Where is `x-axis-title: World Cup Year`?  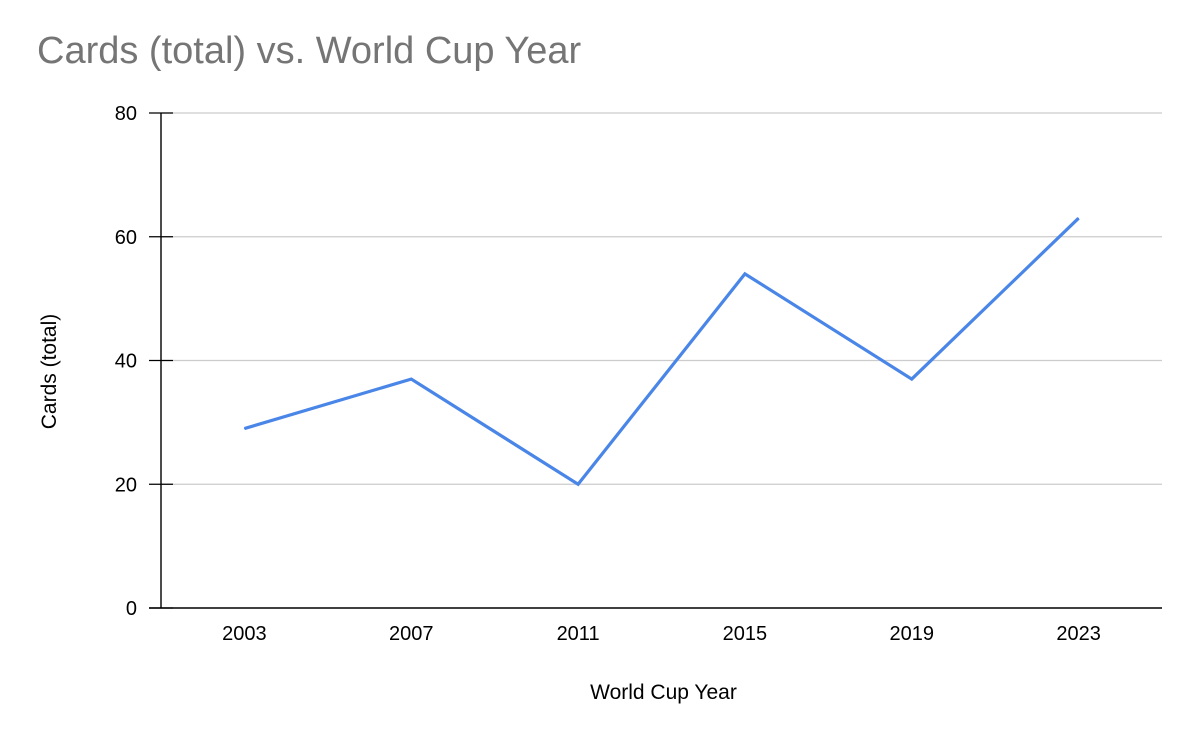
x-axis-title: World Cup Year is located at coordinates (663, 692).